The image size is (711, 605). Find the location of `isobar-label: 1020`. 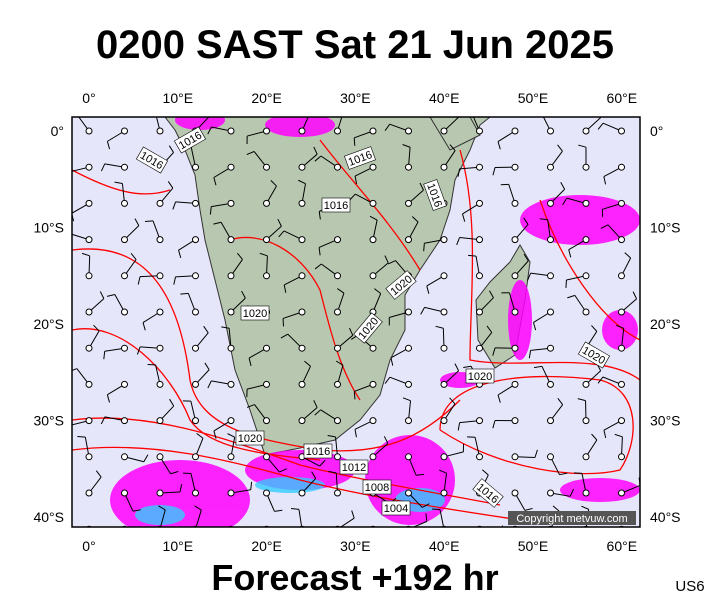

isobar-label: 1020 is located at coordinates (480, 376).